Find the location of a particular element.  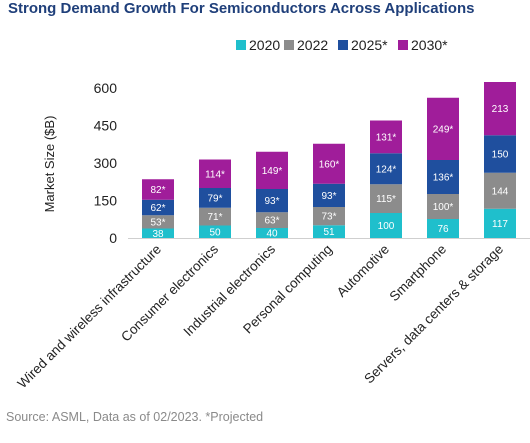

bar-data-label: 150 is located at coordinates (500, 155).